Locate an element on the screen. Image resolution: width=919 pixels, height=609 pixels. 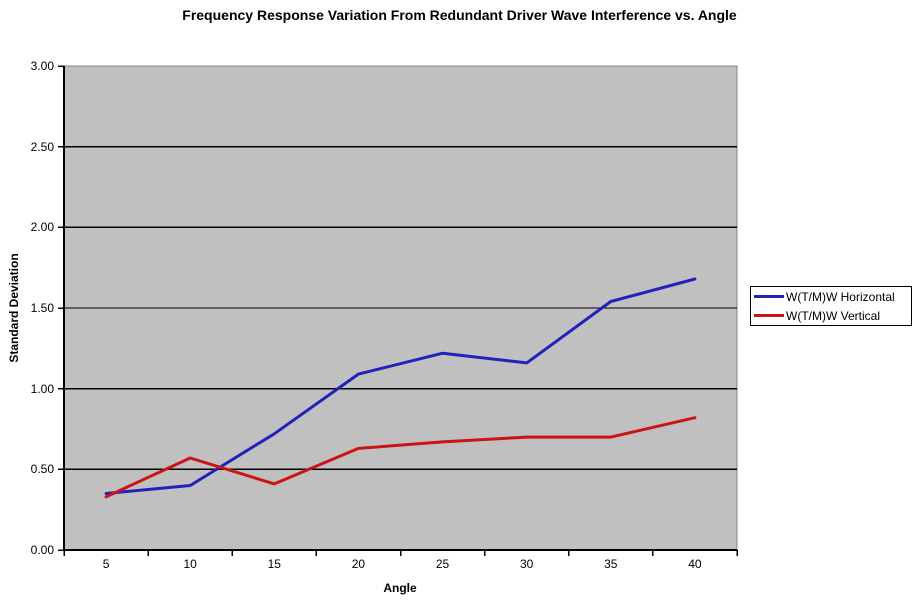
y-tick-label: 3.00 is located at coordinates (42, 66).